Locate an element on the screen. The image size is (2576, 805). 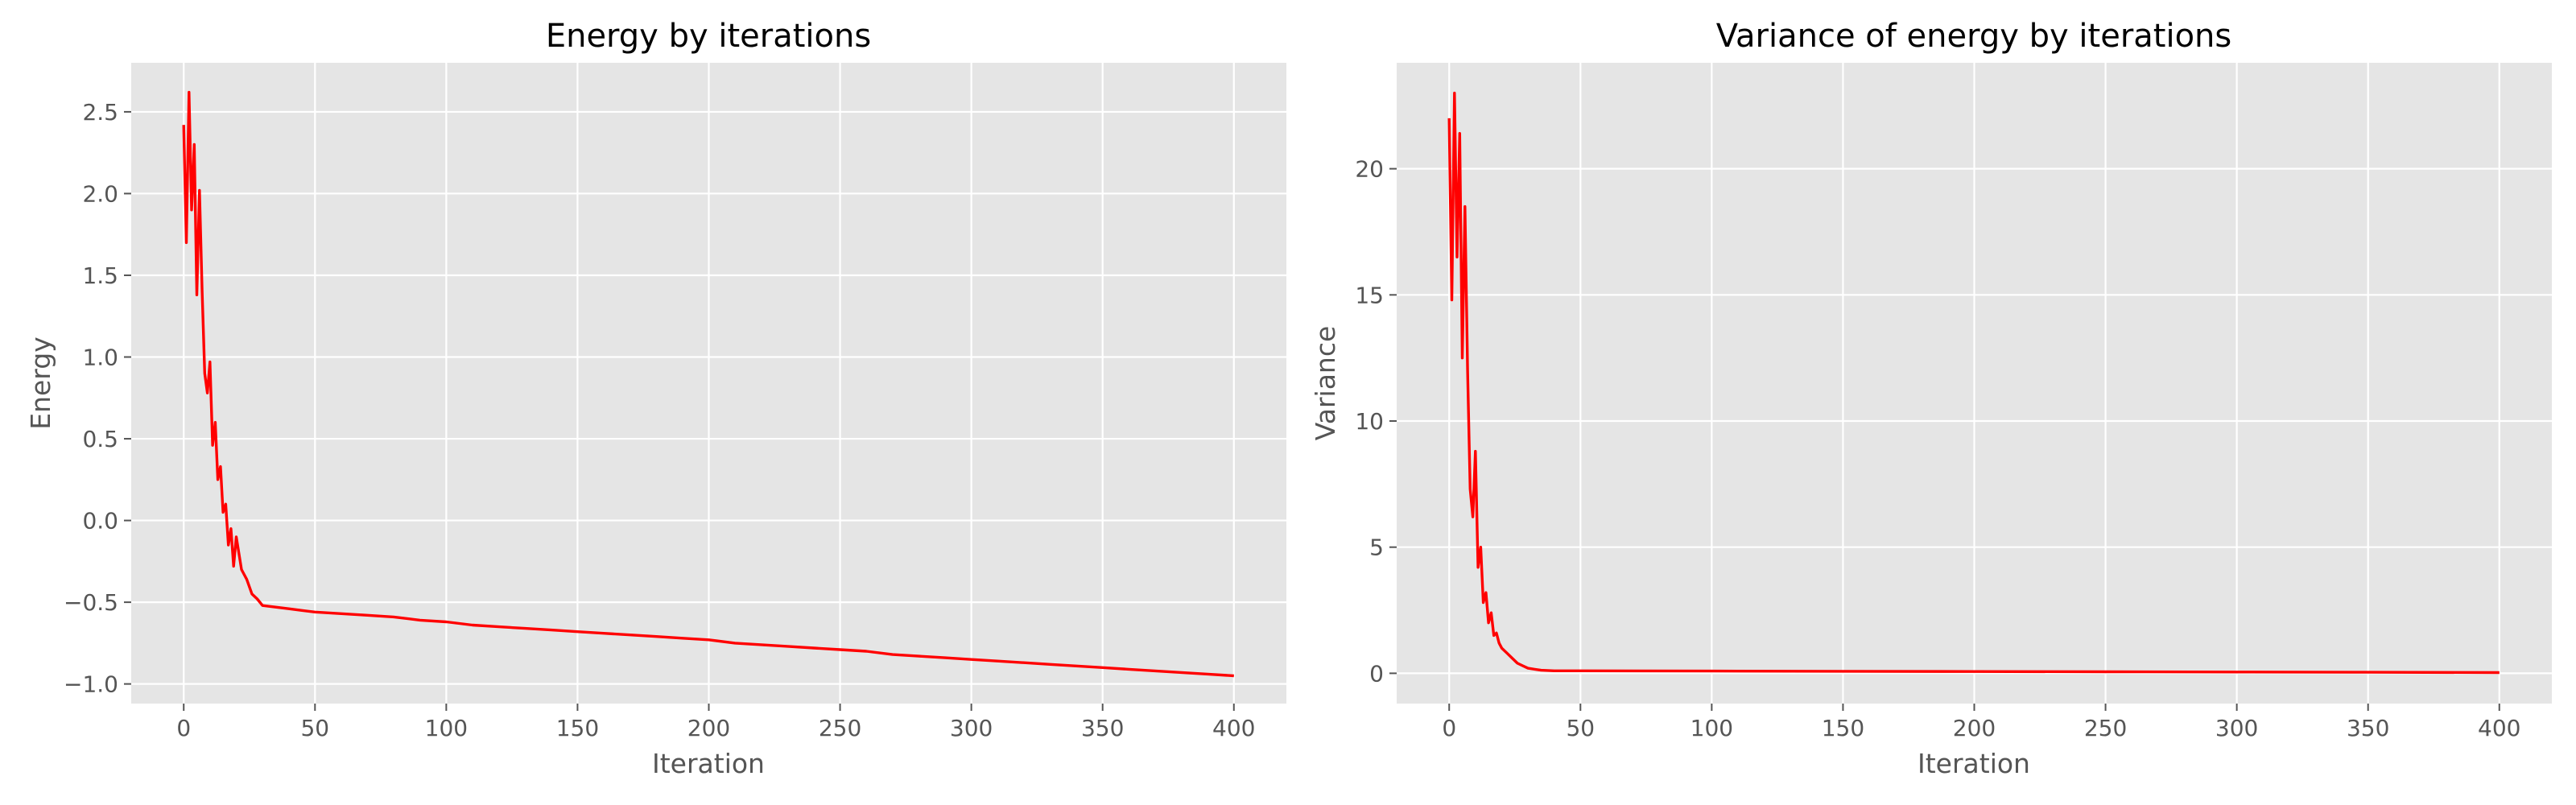
energy-y-tick-label: 1.0 is located at coordinates (100, 358).